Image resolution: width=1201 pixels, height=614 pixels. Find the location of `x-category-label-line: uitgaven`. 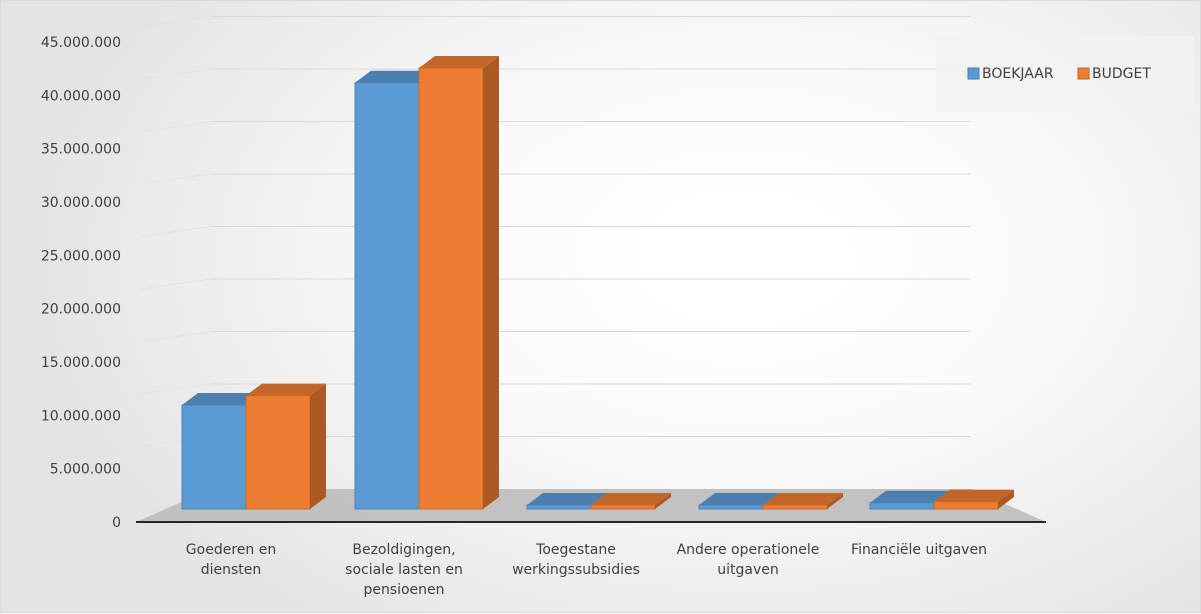

x-category-label-line: uitgaven is located at coordinates (748, 570).